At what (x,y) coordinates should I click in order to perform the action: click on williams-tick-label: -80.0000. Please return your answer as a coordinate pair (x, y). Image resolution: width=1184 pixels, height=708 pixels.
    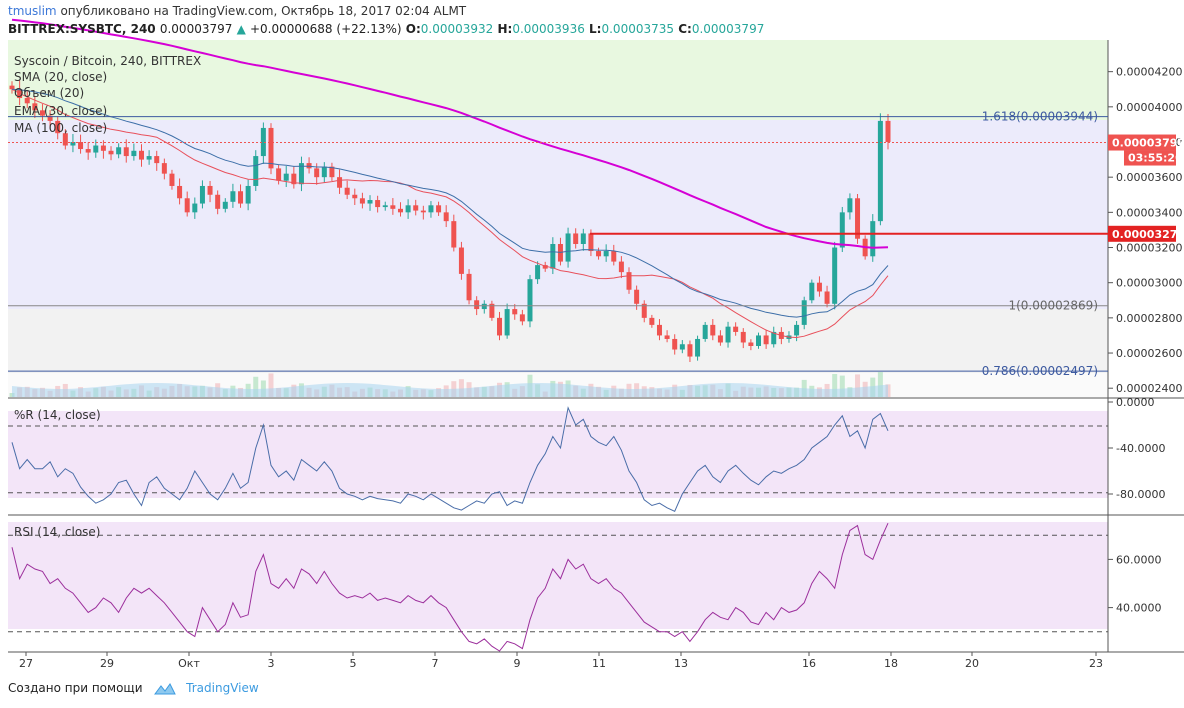
    Looking at the image, I should click on (1140, 494).